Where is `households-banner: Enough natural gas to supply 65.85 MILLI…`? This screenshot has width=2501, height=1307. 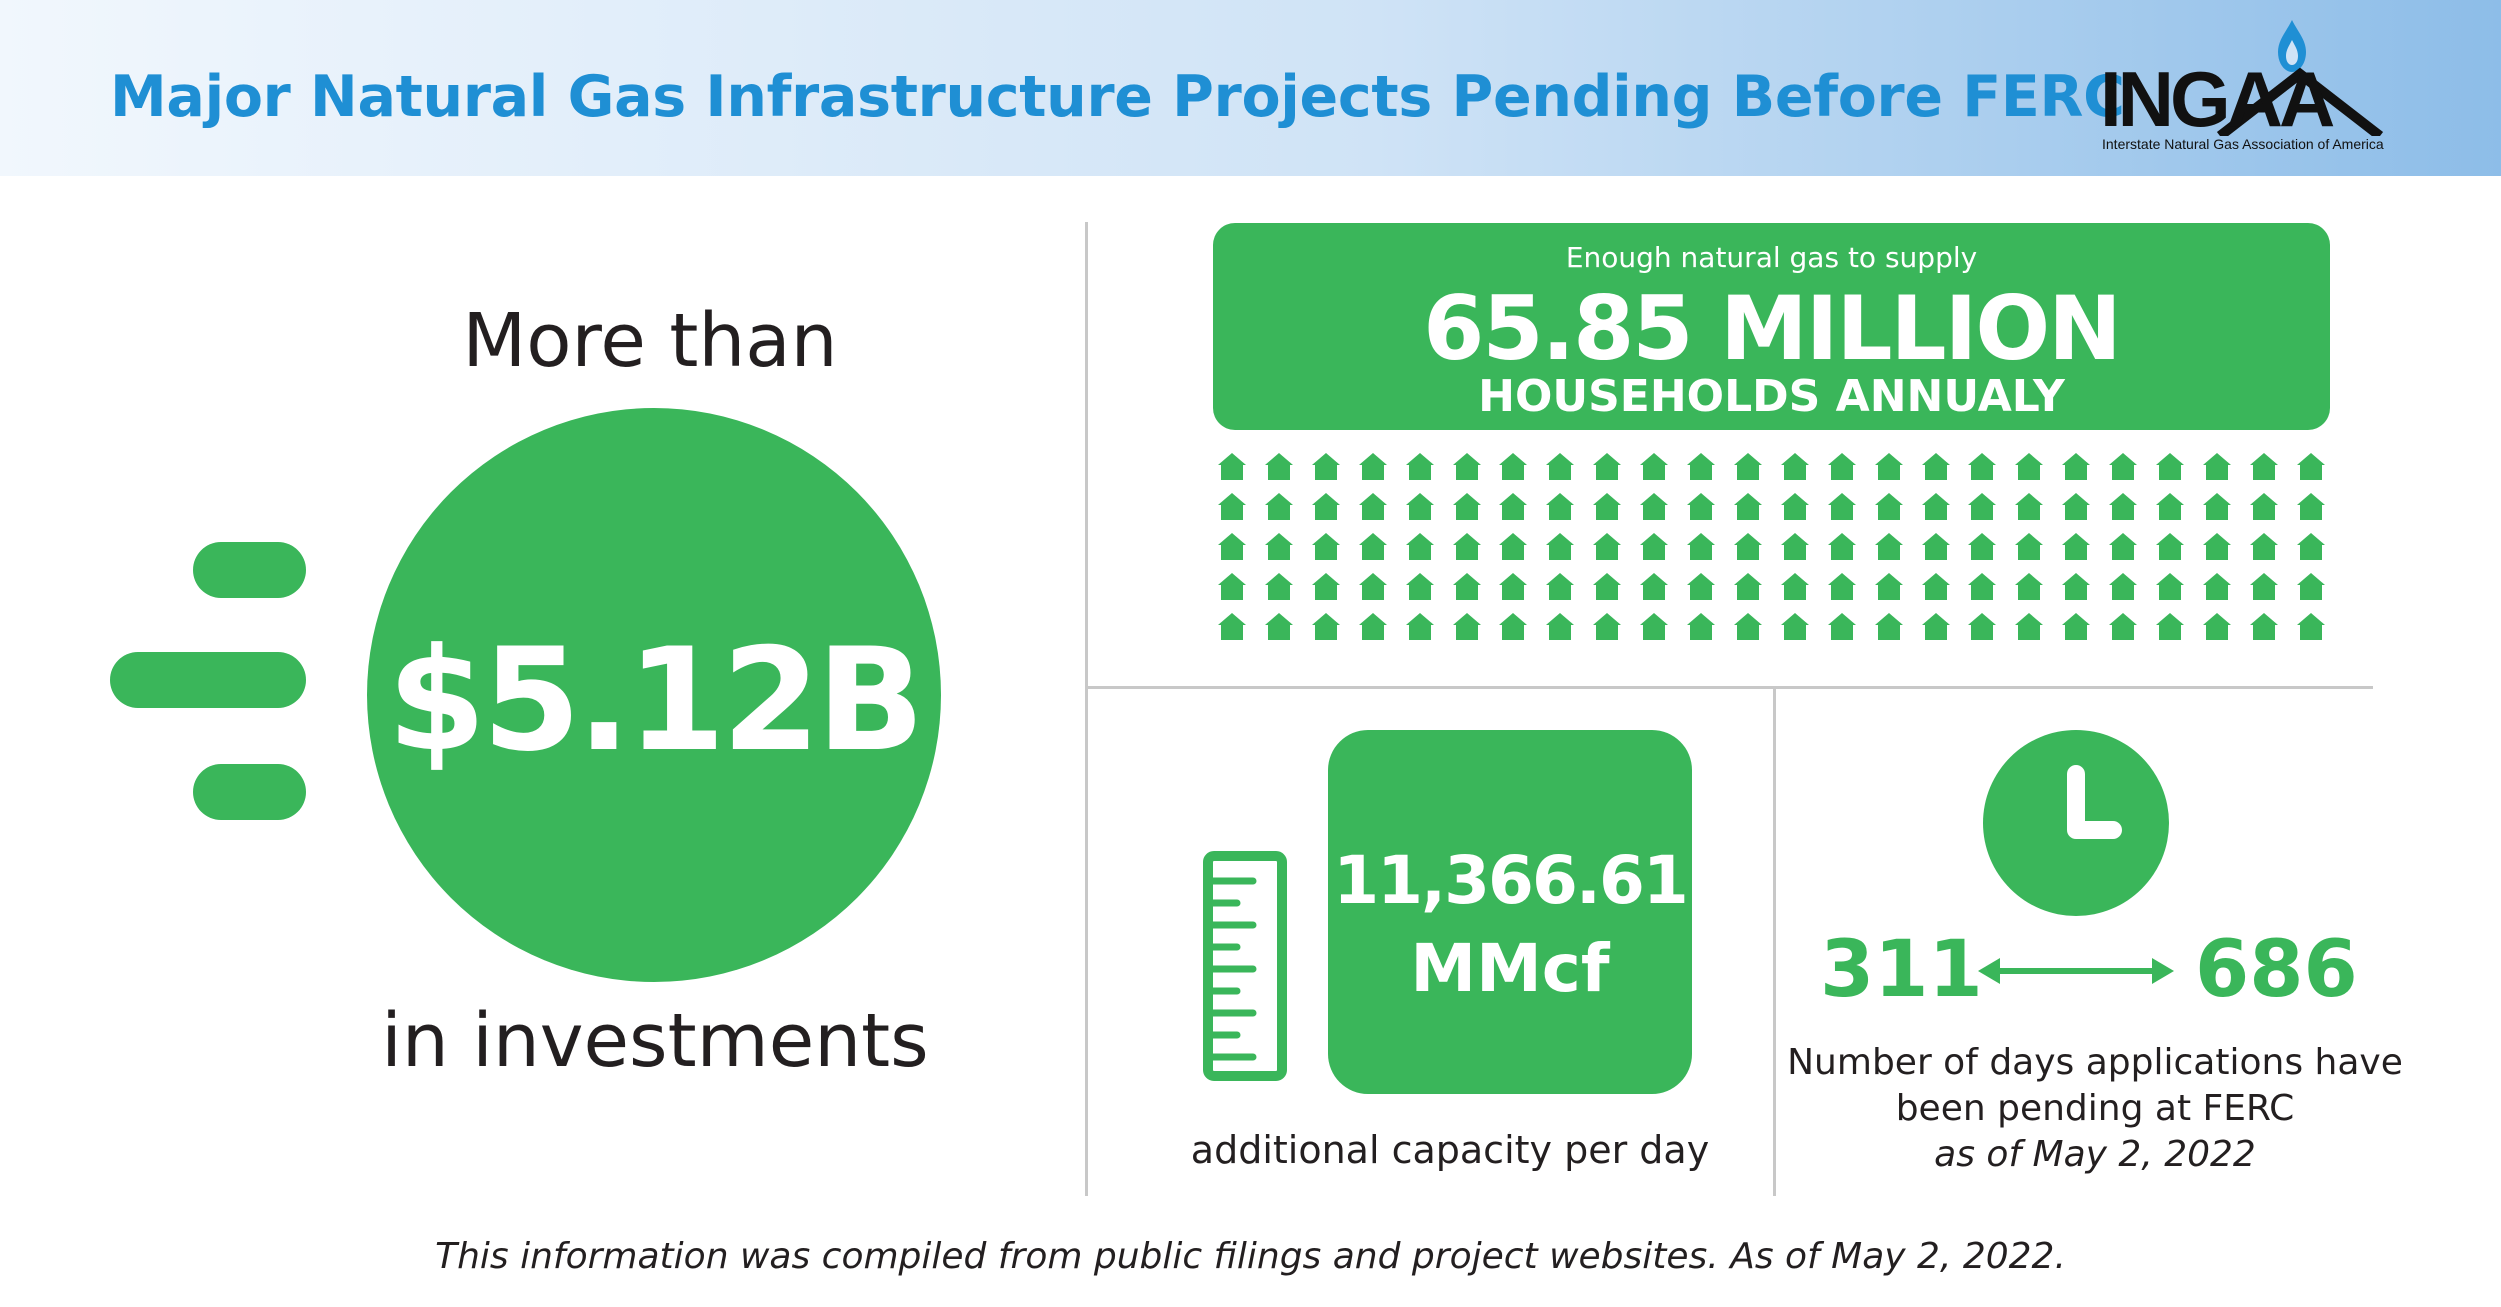
households-banner: Enough natural gas to supply 65.85 MILLI… is located at coordinates (1771, 326).